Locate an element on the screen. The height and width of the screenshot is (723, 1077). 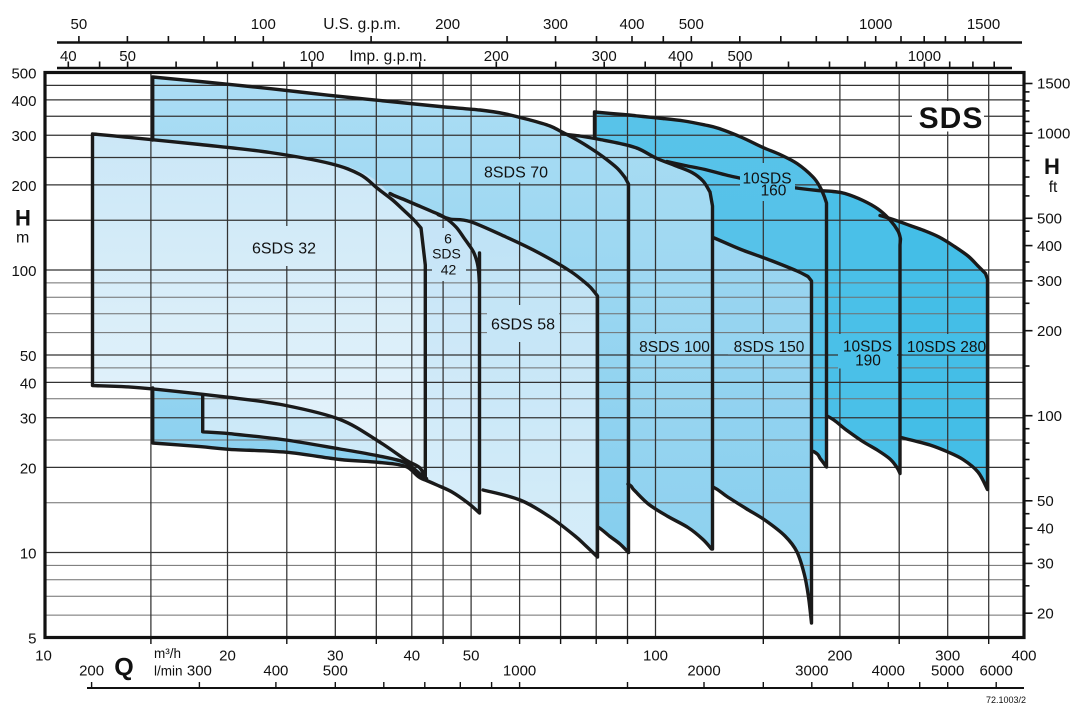
svg-text: Q is located at coordinates (123, 668).